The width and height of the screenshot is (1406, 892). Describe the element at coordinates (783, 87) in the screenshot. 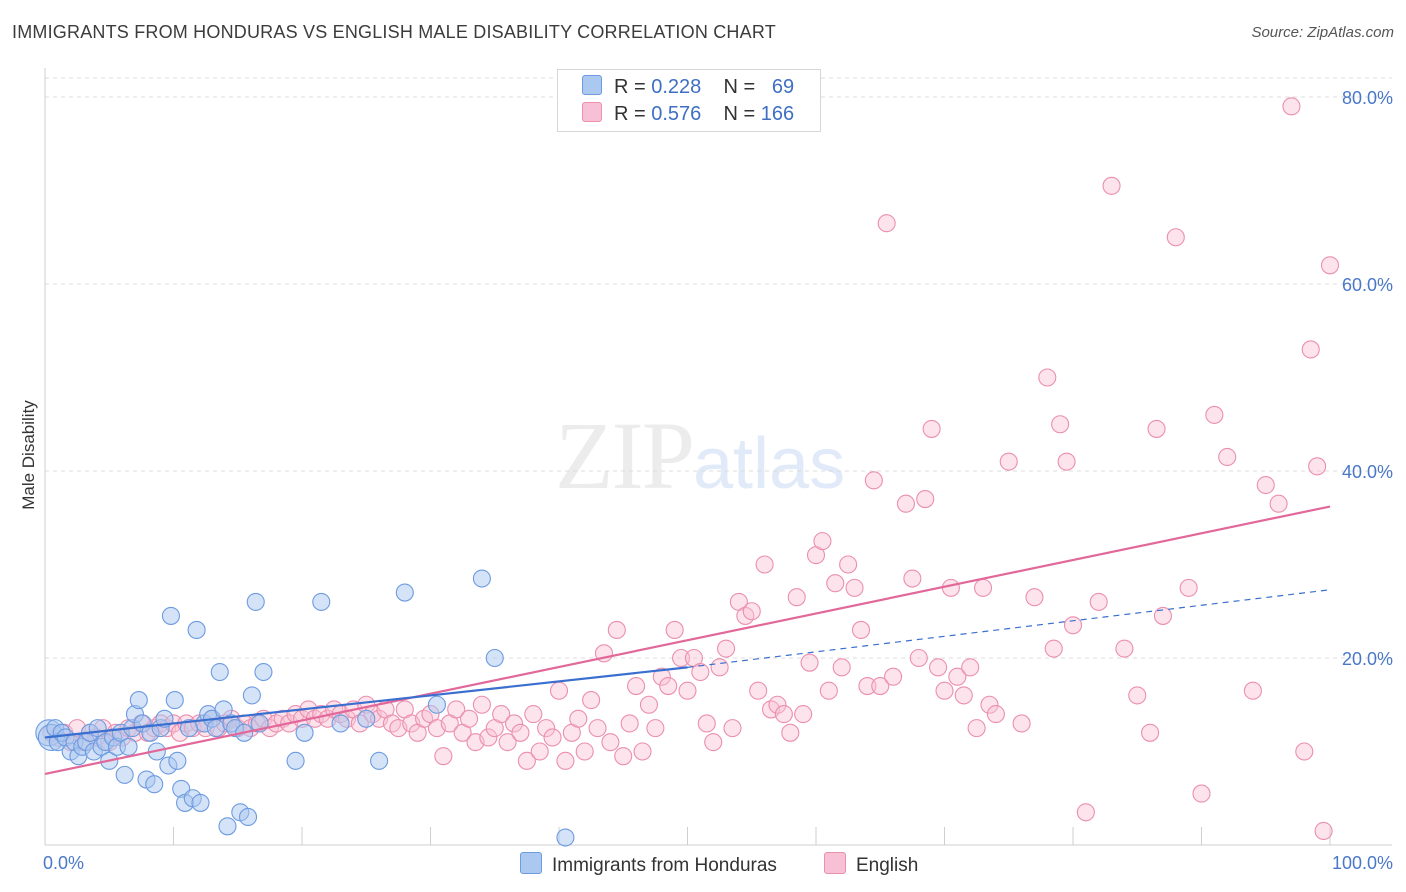

I see `legend-n-value-honduras: 69` at that location.